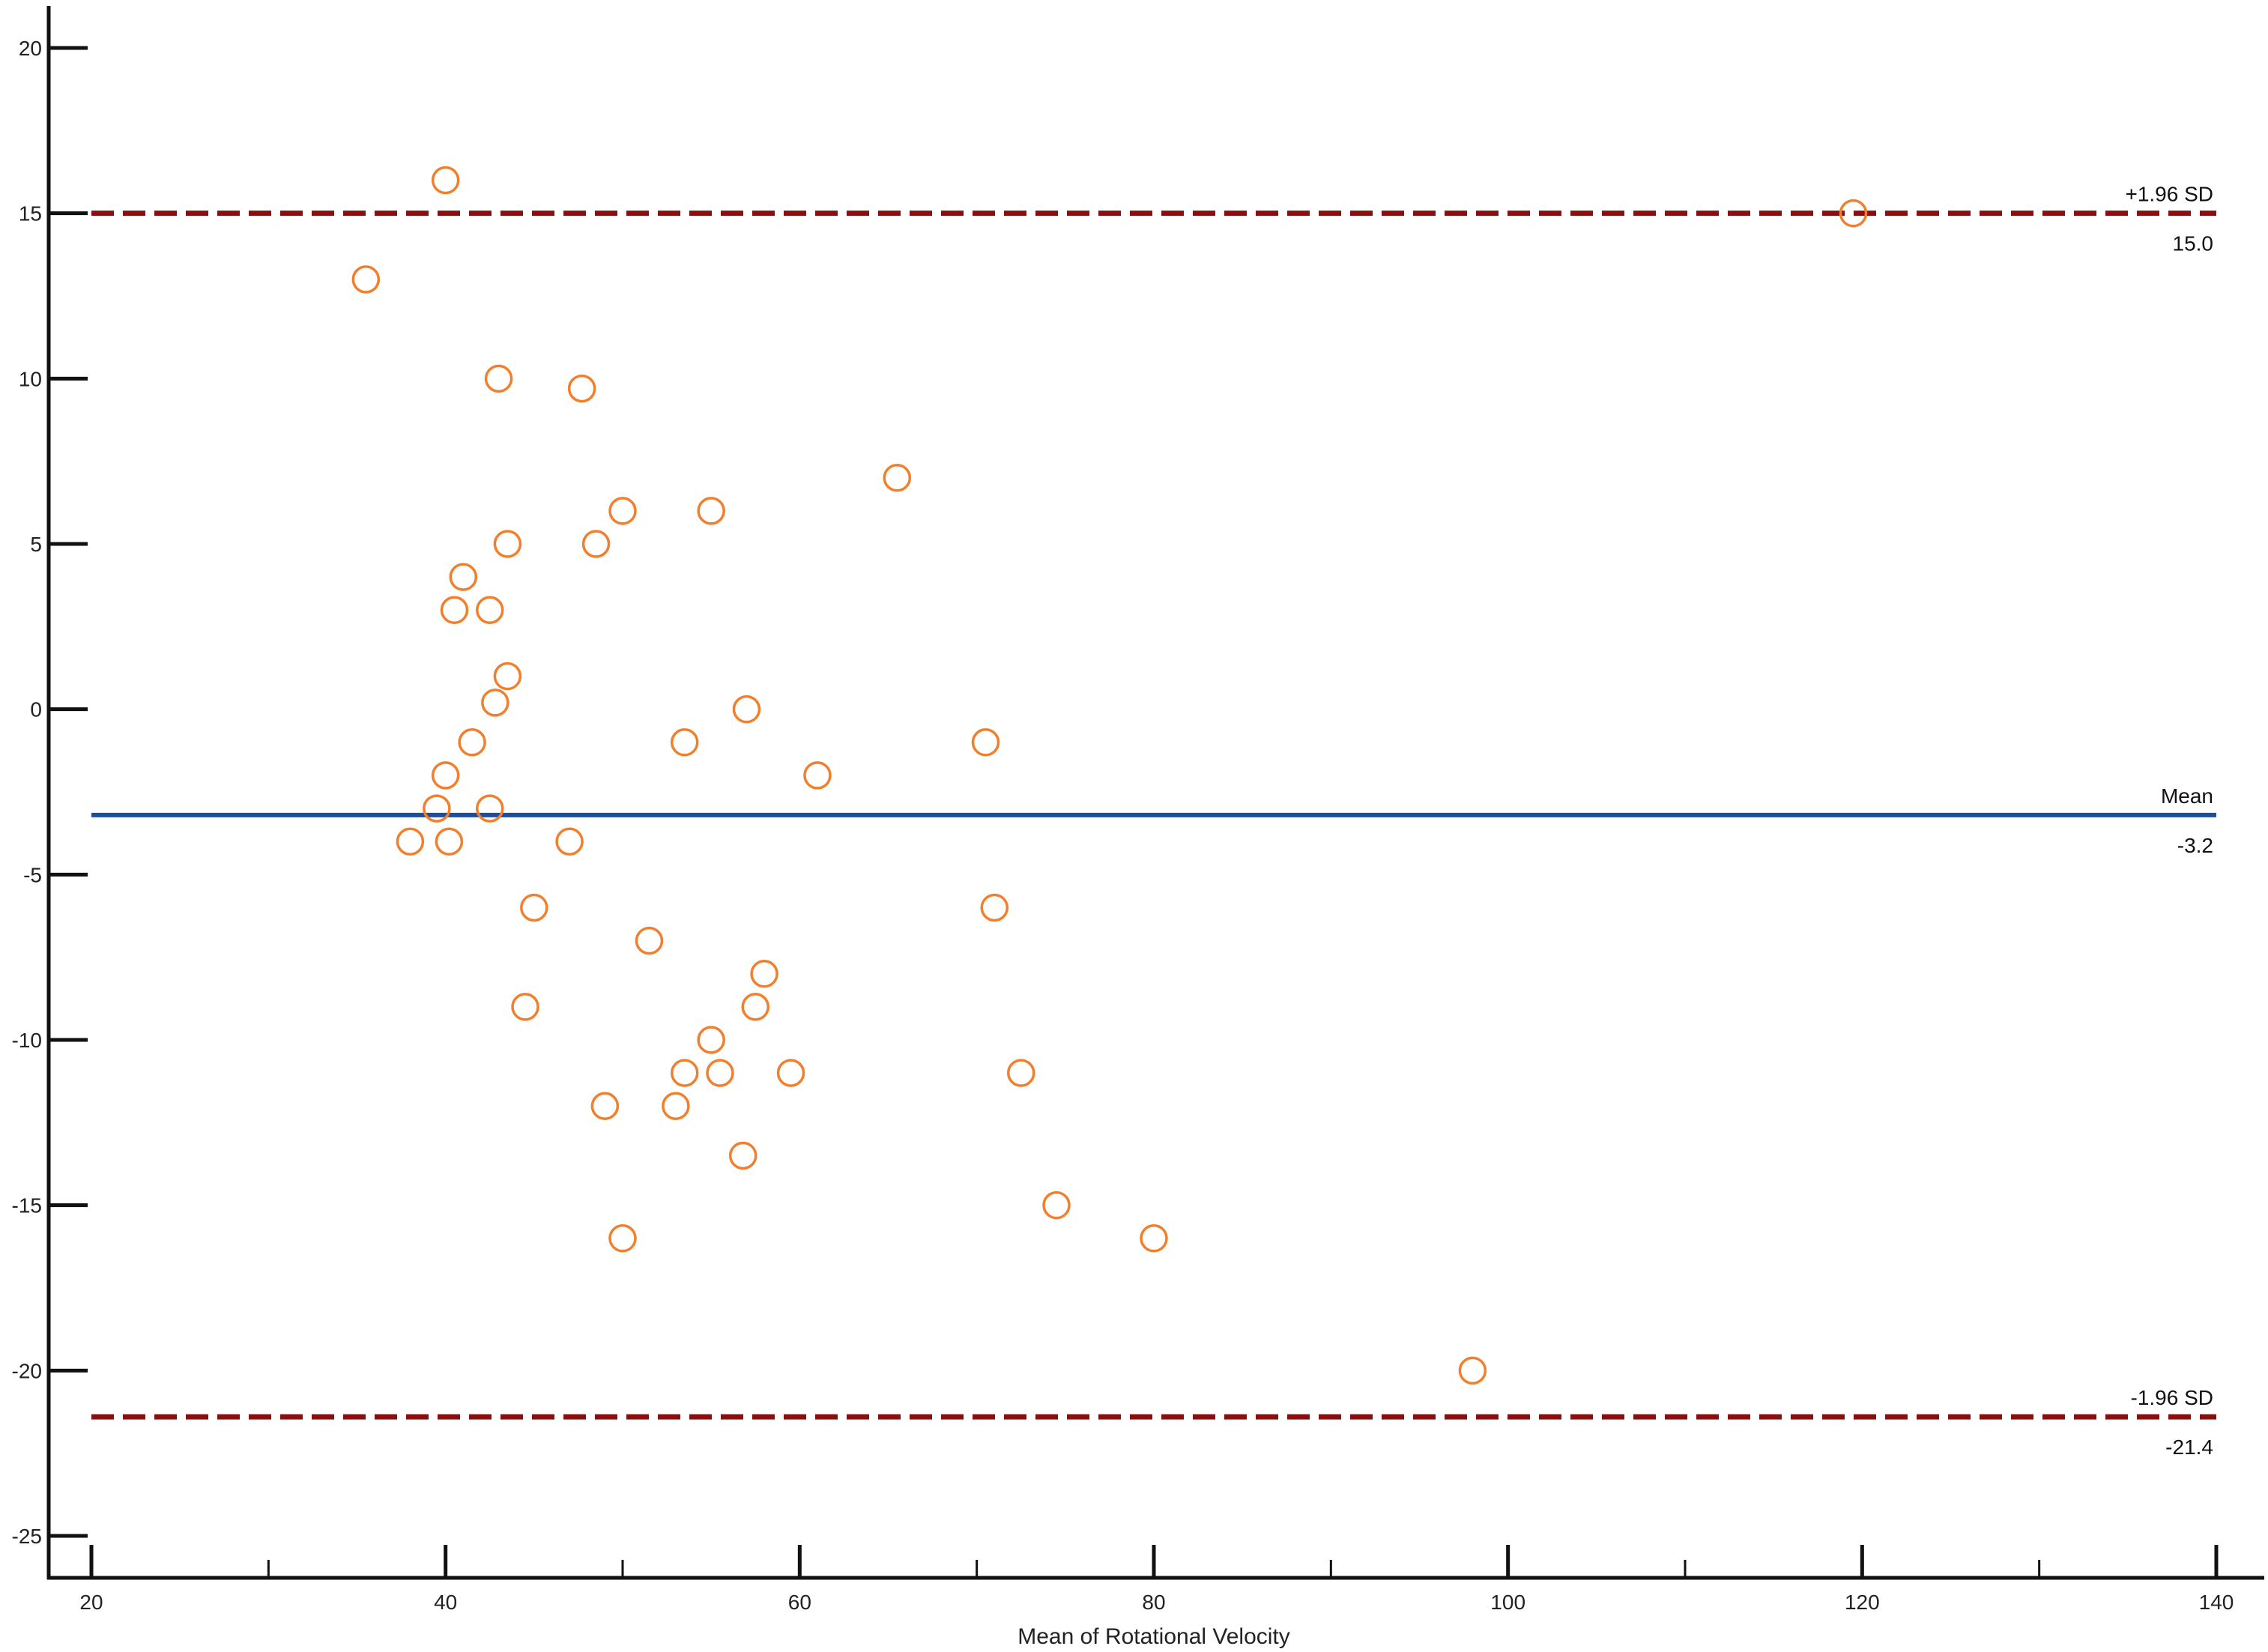 The image size is (2268, 1652). What do you see at coordinates (27, 1205) in the screenshot?
I see `y-tick-label: -15` at bounding box center [27, 1205].